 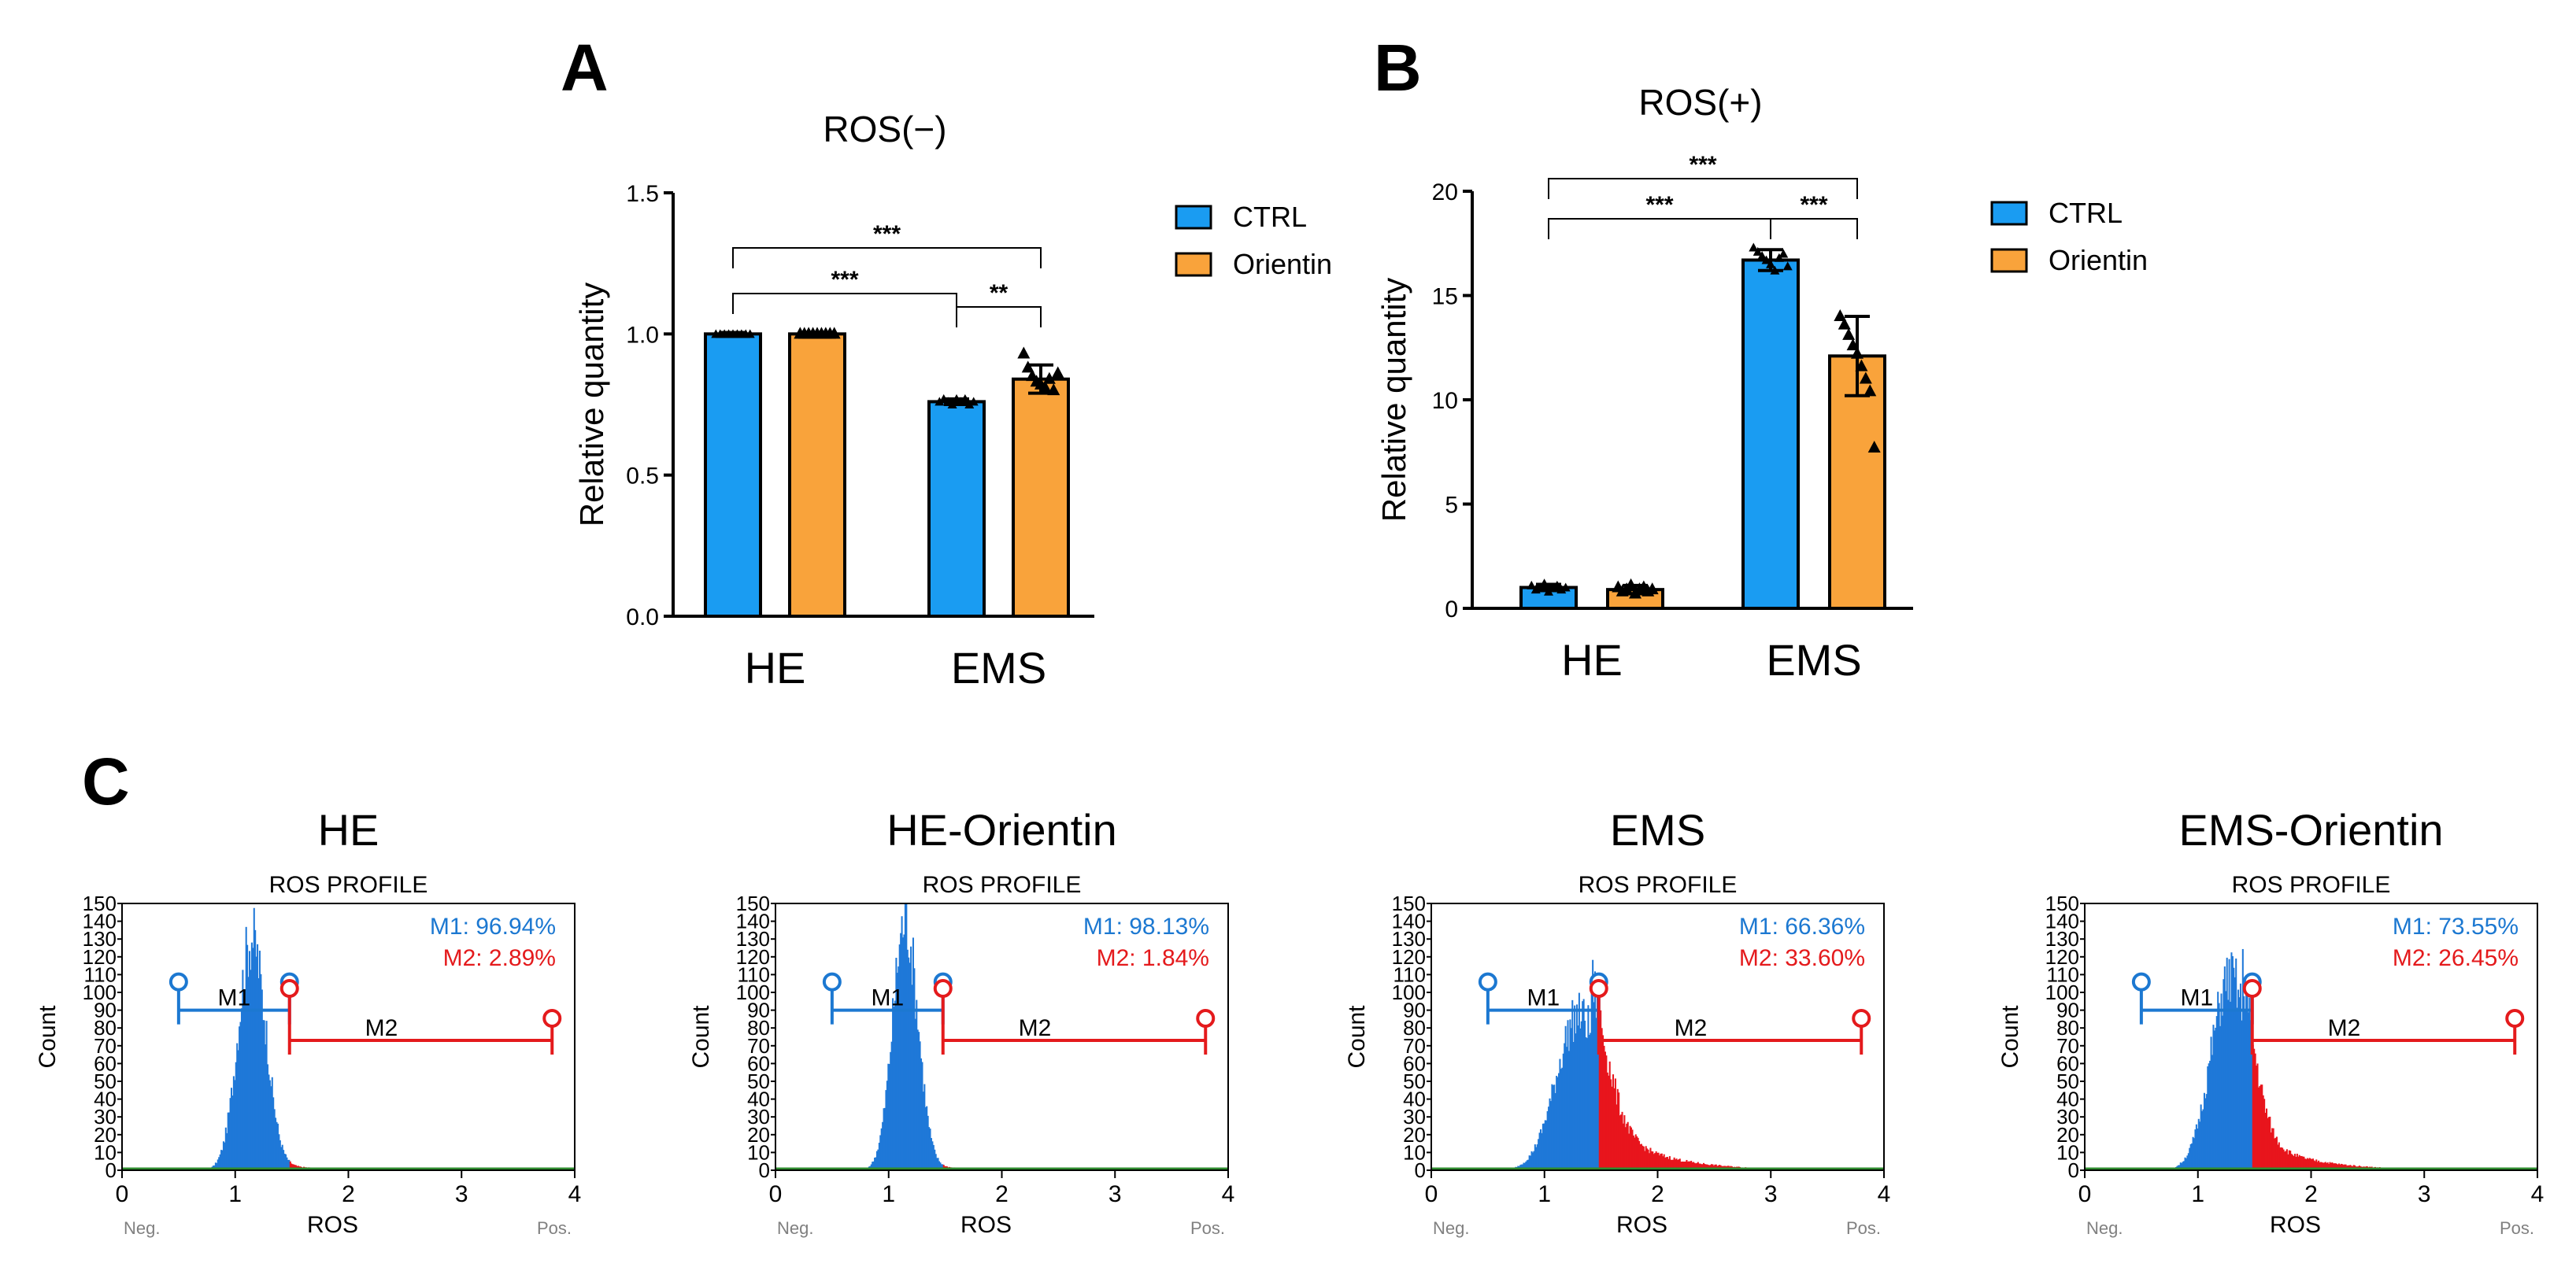 What do you see at coordinates (776, 1194) in the screenshot?
I see `x-tick-label: 0` at bounding box center [776, 1194].